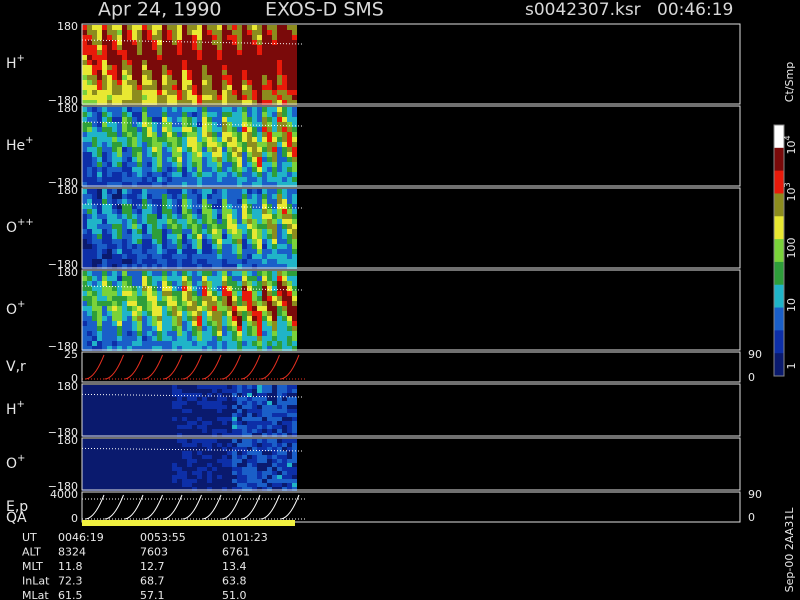 The height and width of the screenshot is (600, 800). What do you see at coordinates (789, 550) in the screenshot?
I see `footer: Sep-00 2AA31L` at bounding box center [789, 550].